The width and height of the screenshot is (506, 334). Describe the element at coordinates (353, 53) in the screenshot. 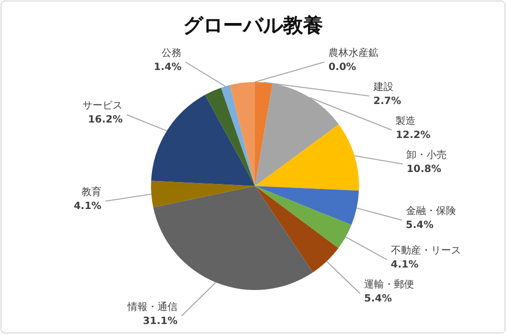

I see `category-label: 農林水産鉱` at that location.